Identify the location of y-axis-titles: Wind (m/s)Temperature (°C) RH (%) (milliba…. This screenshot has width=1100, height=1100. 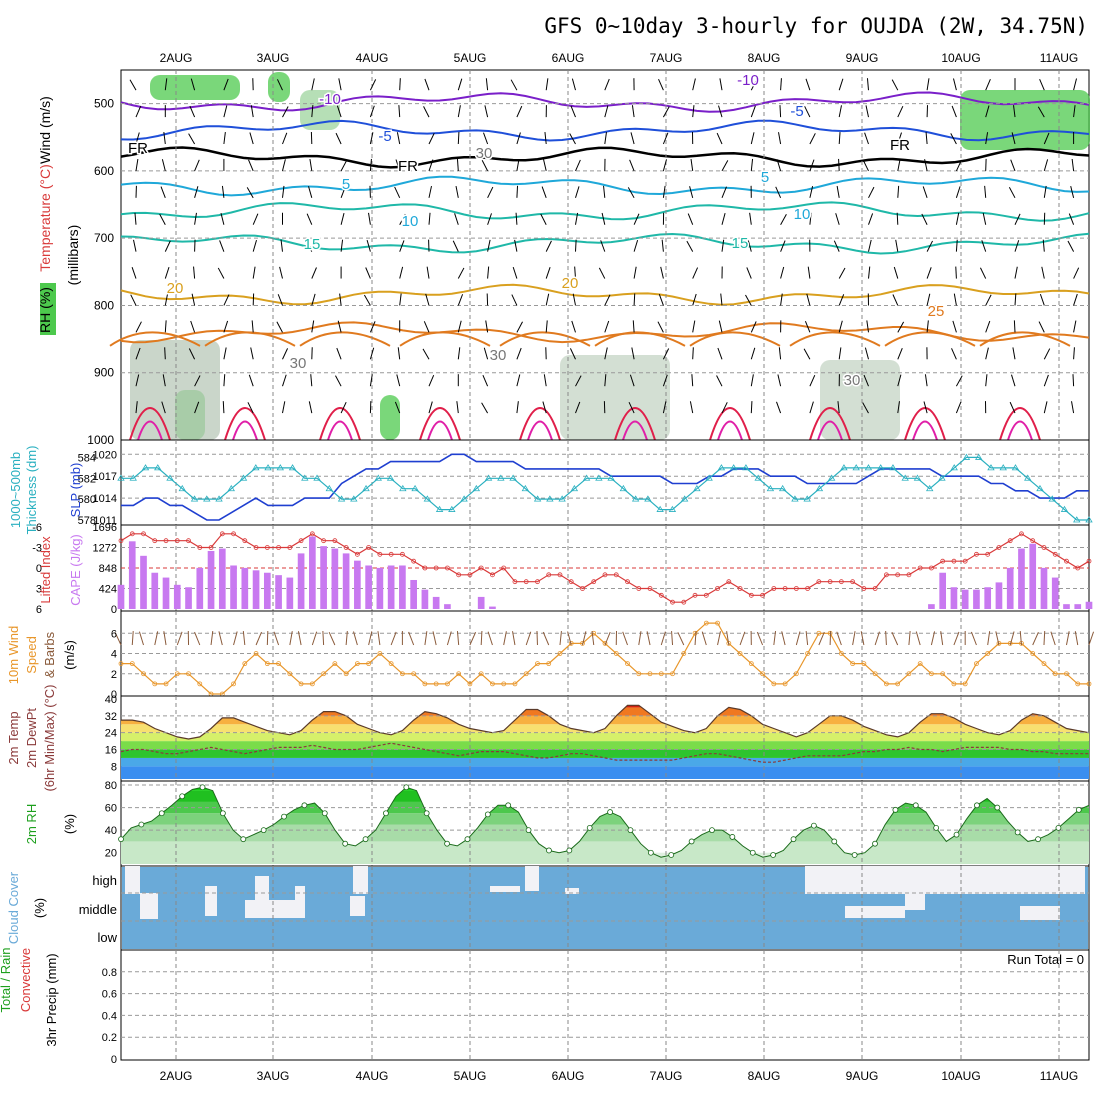
(41, 571).